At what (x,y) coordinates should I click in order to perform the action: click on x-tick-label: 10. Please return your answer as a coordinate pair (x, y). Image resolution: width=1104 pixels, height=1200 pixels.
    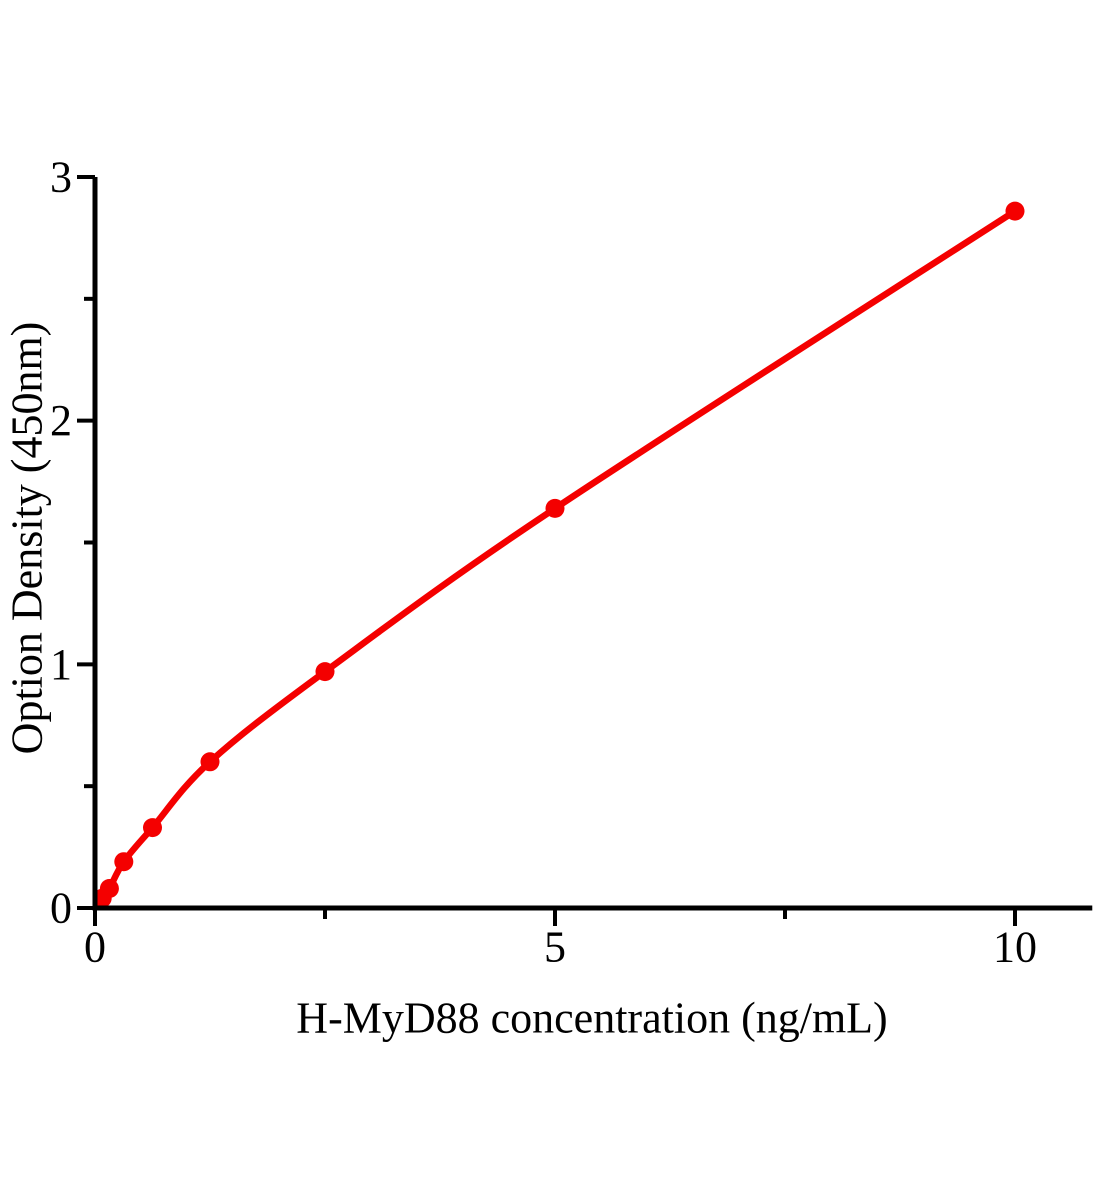
    Looking at the image, I should click on (1015, 947).